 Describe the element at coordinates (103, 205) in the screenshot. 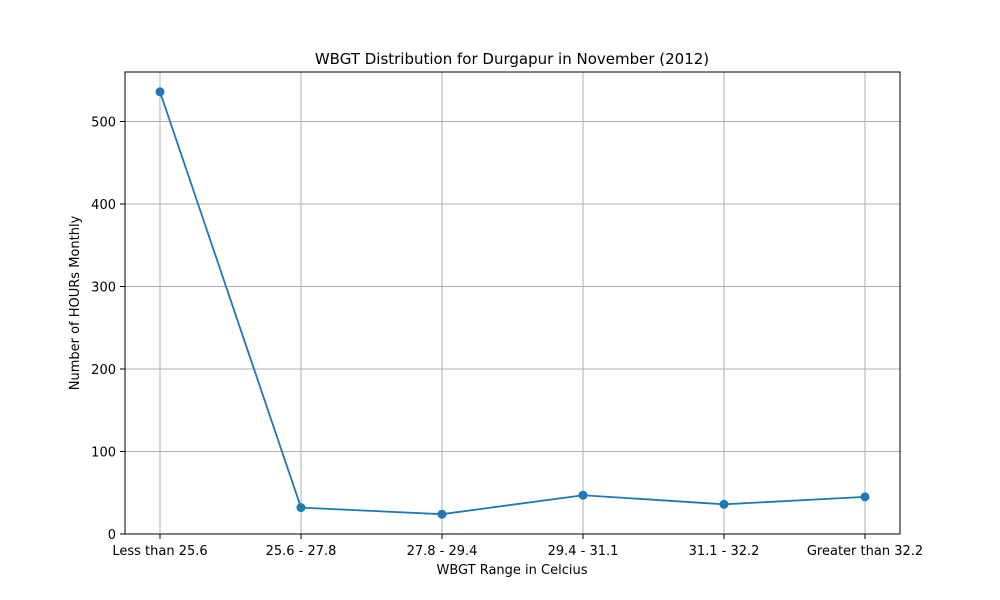

I see `y-tick-label: 400` at that location.